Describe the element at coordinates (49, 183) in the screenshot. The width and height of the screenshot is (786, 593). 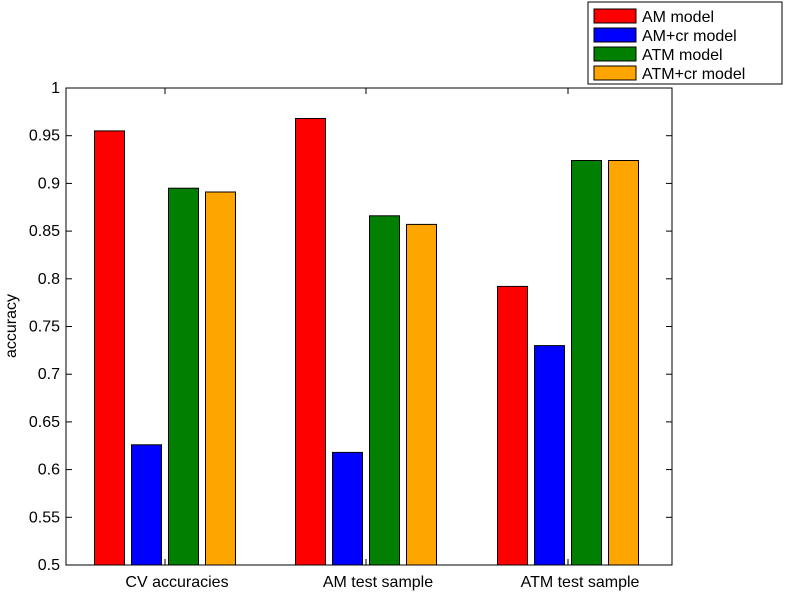
I see `y-tick-label: 0.9` at that location.